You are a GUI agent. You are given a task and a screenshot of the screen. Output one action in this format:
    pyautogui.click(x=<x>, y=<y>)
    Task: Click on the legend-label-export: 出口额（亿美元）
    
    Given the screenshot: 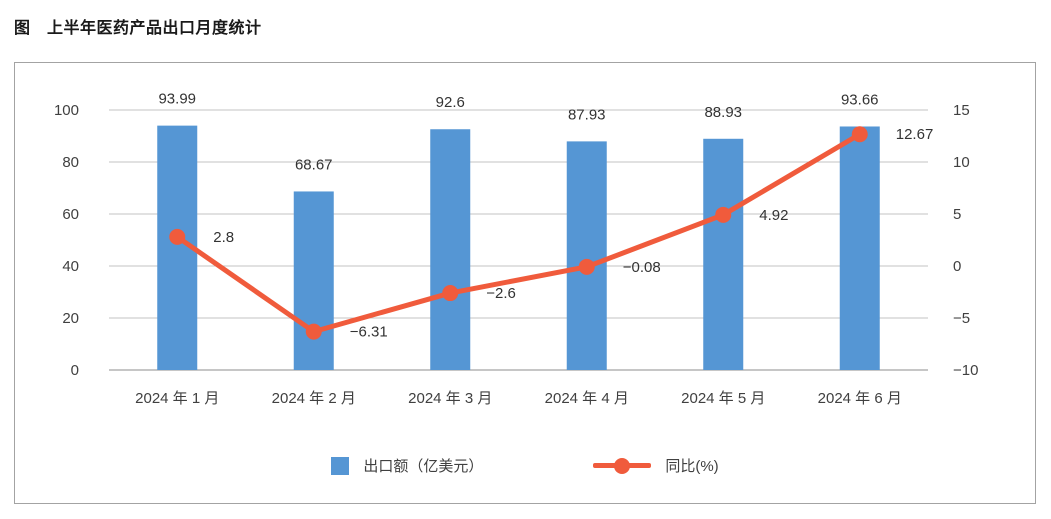 What is the action you would take?
    pyautogui.click(x=423, y=466)
    